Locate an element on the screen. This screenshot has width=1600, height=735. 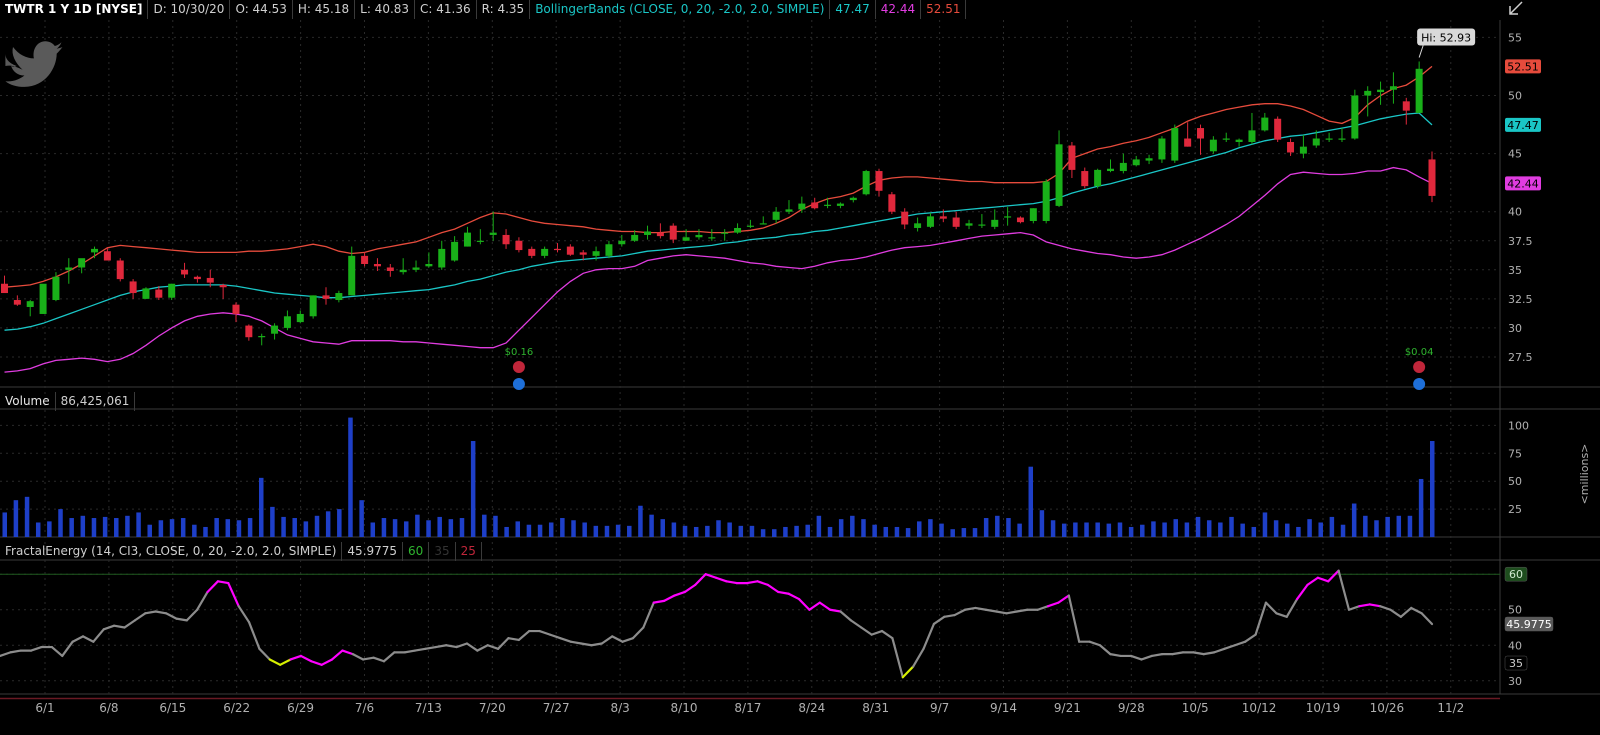
symbol-label: TWTR 1 Y 1D [NYSE] is located at coordinates (74, 9).